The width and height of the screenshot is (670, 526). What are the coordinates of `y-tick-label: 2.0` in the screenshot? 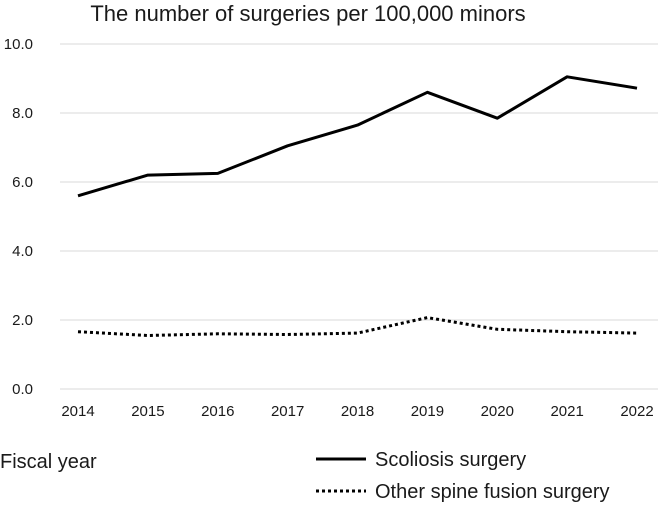 It's located at (22, 320).